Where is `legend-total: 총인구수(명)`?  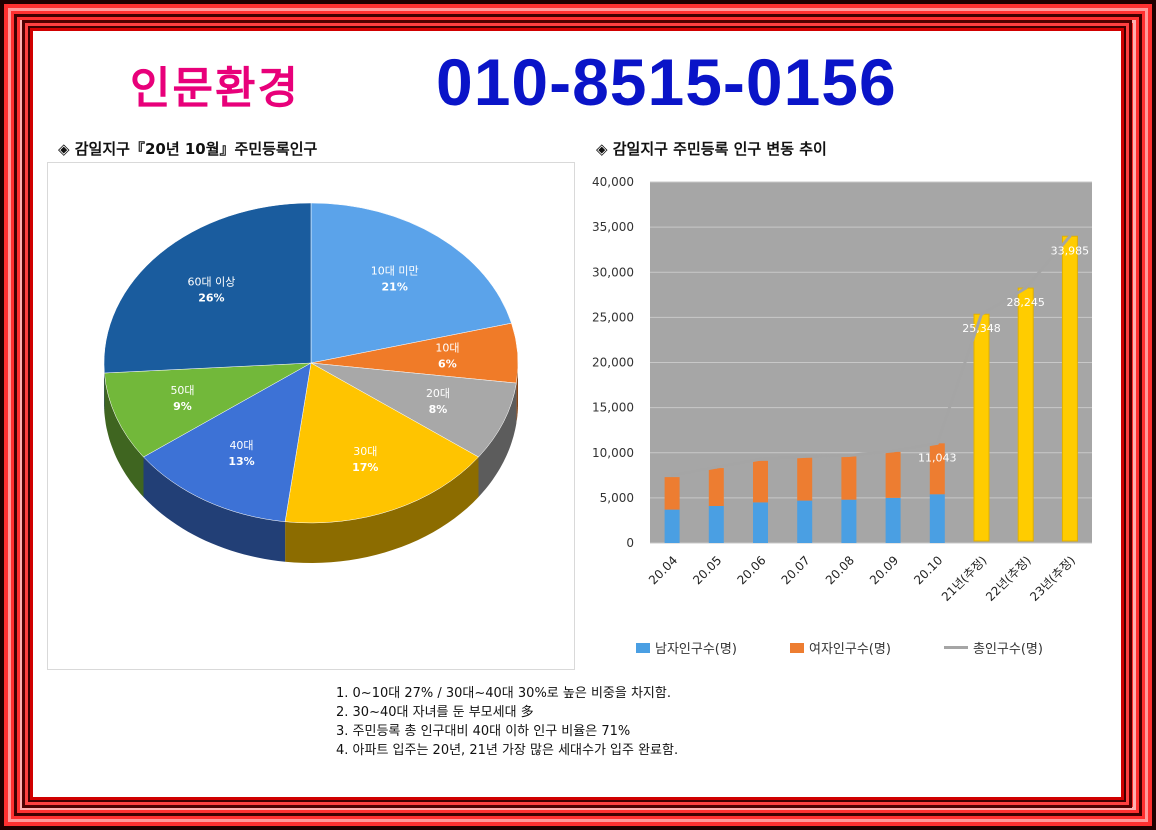
legend-total: 총인구수(명) is located at coordinates (993, 647).